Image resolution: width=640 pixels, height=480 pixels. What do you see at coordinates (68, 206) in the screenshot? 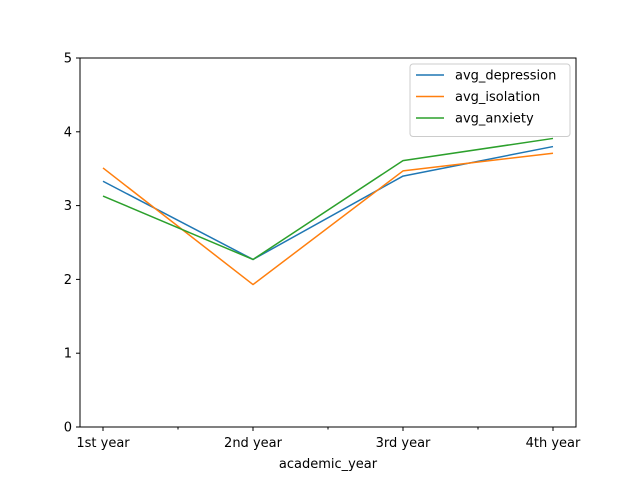
I see `y-tick-label: 3` at bounding box center [68, 206].